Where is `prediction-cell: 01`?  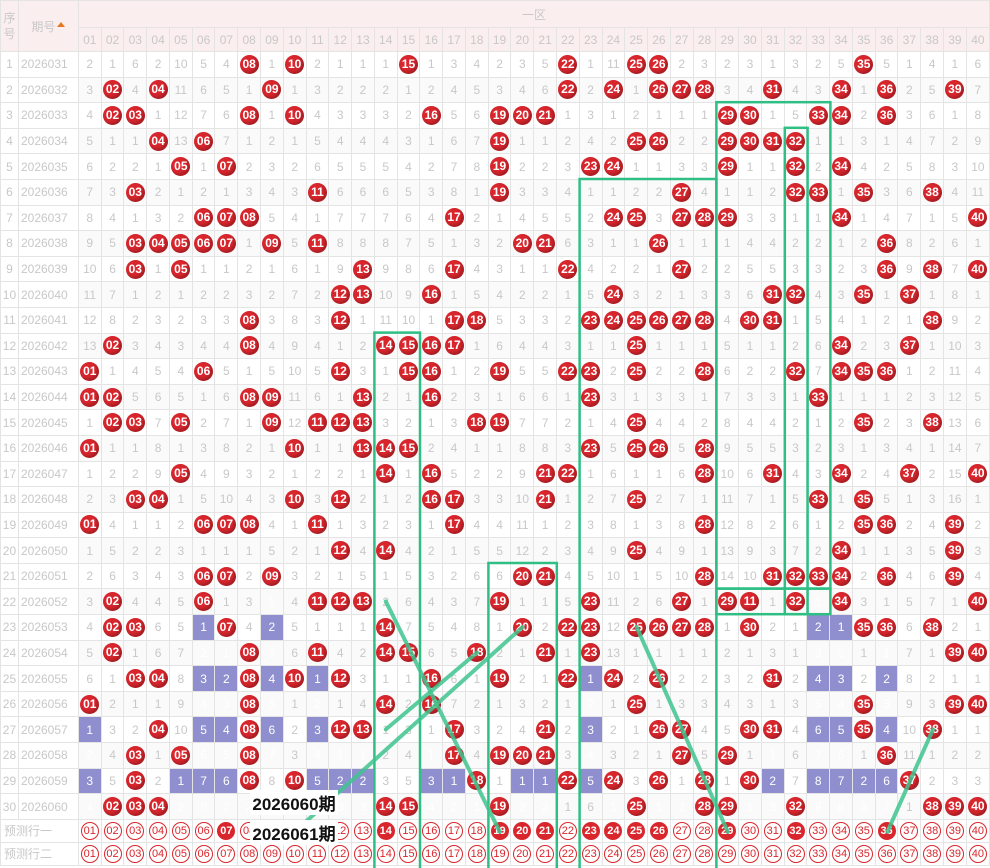 prediction-cell: 01 is located at coordinates (89, 853).